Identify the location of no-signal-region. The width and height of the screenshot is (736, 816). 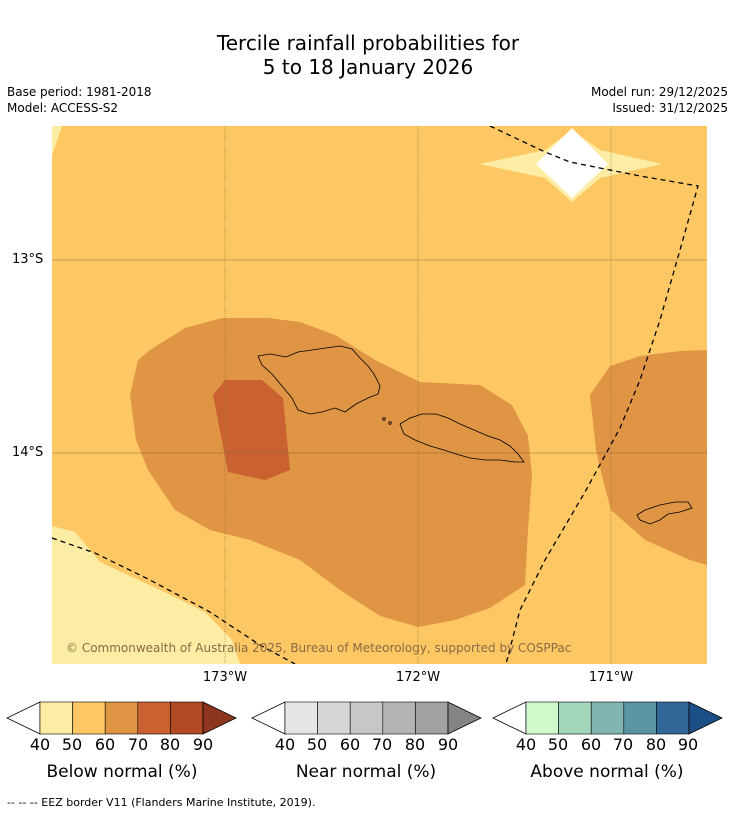
(572, 163).